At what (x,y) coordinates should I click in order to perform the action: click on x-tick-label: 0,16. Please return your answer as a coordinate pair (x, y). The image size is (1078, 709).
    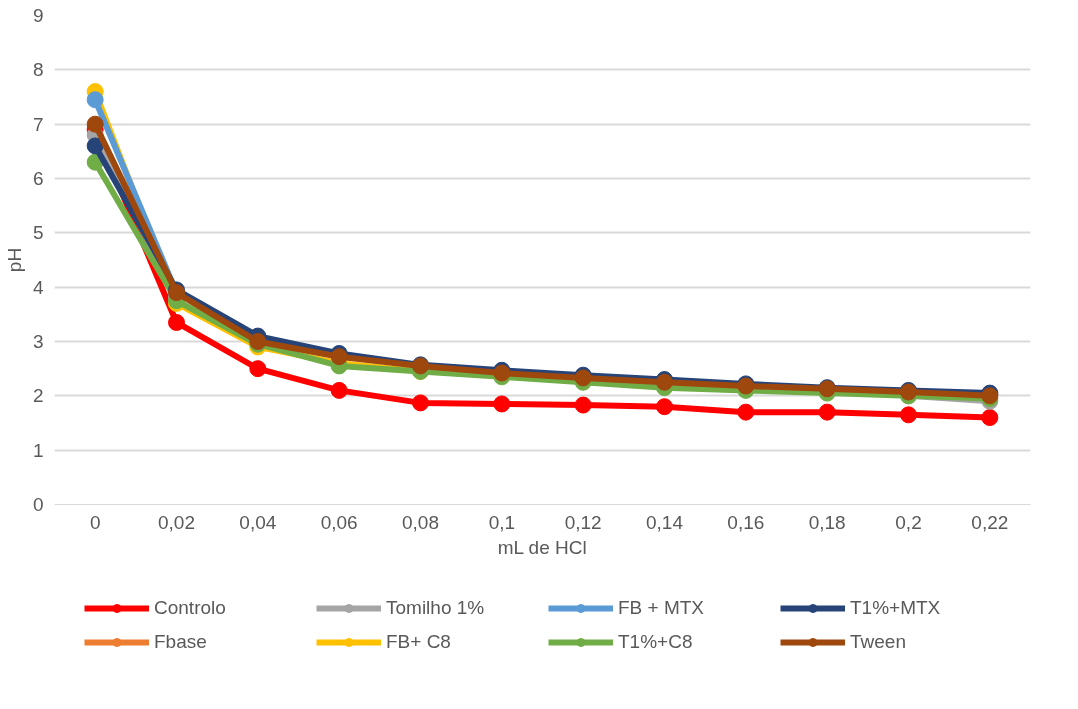
    Looking at the image, I should click on (746, 522).